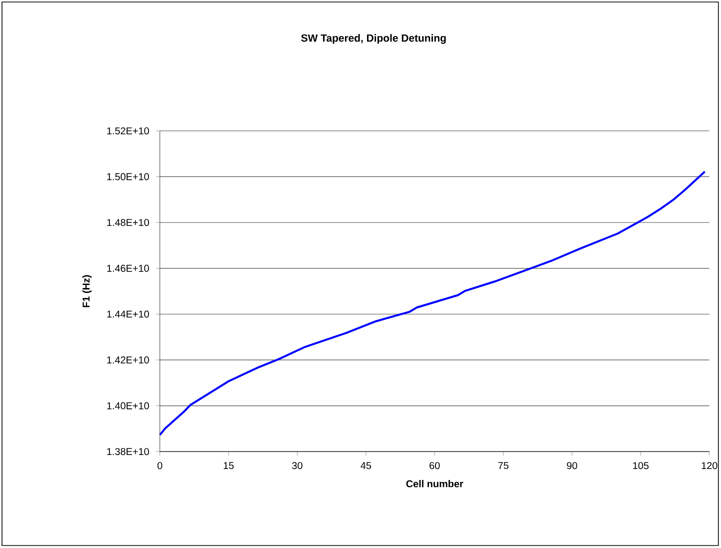 Image resolution: width=721 pixels, height=548 pixels. I want to click on x-tick-label: 0, so click(159, 466).